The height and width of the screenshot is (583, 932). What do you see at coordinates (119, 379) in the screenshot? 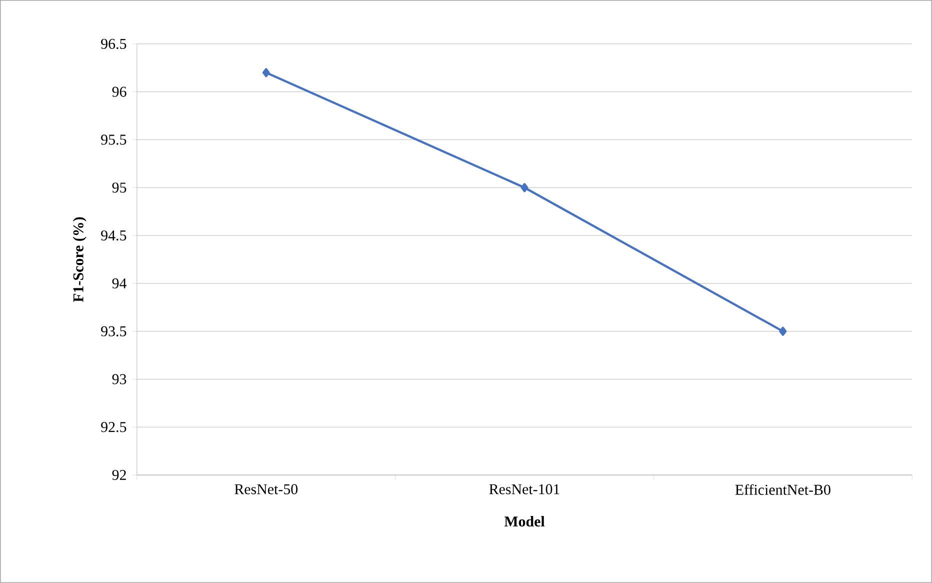
I see `y-tick-label: 93` at bounding box center [119, 379].